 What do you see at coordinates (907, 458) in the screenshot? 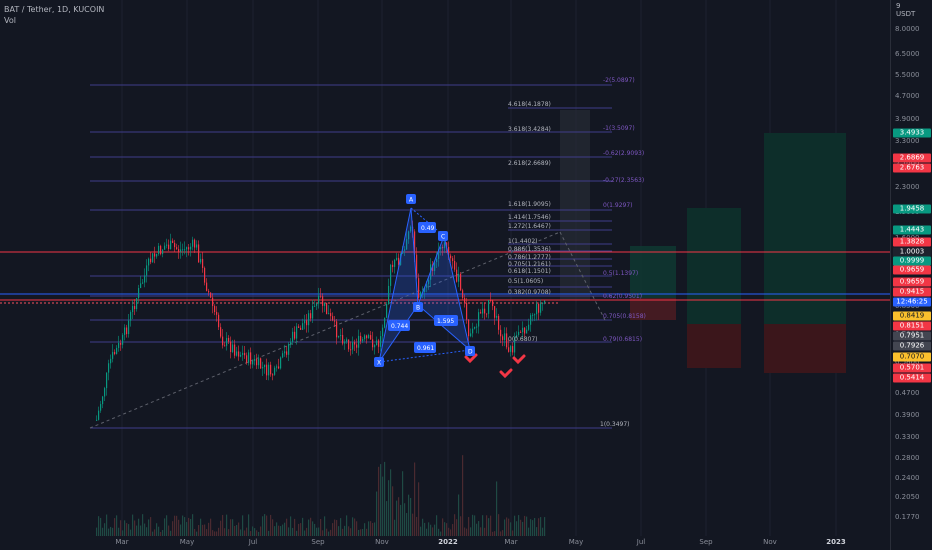
I see `price-tick-label: 0.2800` at bounding box center [907, 458].